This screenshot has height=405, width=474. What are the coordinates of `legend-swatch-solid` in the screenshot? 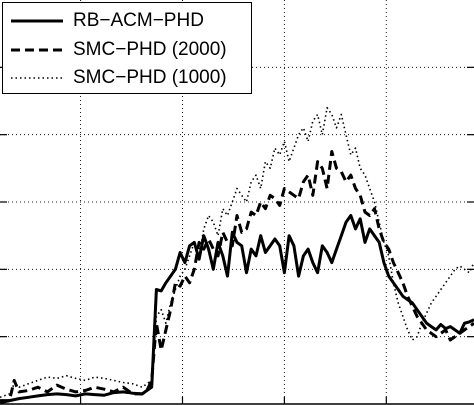 It's located at (37, 21).